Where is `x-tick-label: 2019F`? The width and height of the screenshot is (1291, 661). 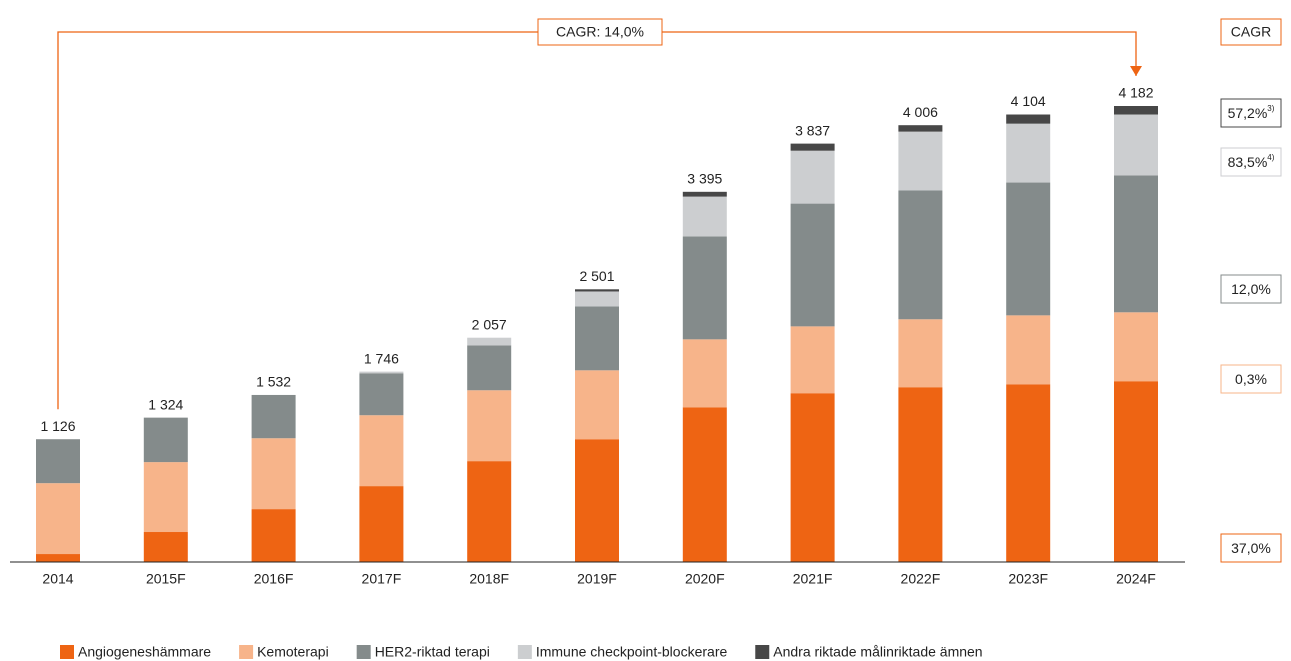 x-tick-label: 2019F is located at coordinates (597, 579).